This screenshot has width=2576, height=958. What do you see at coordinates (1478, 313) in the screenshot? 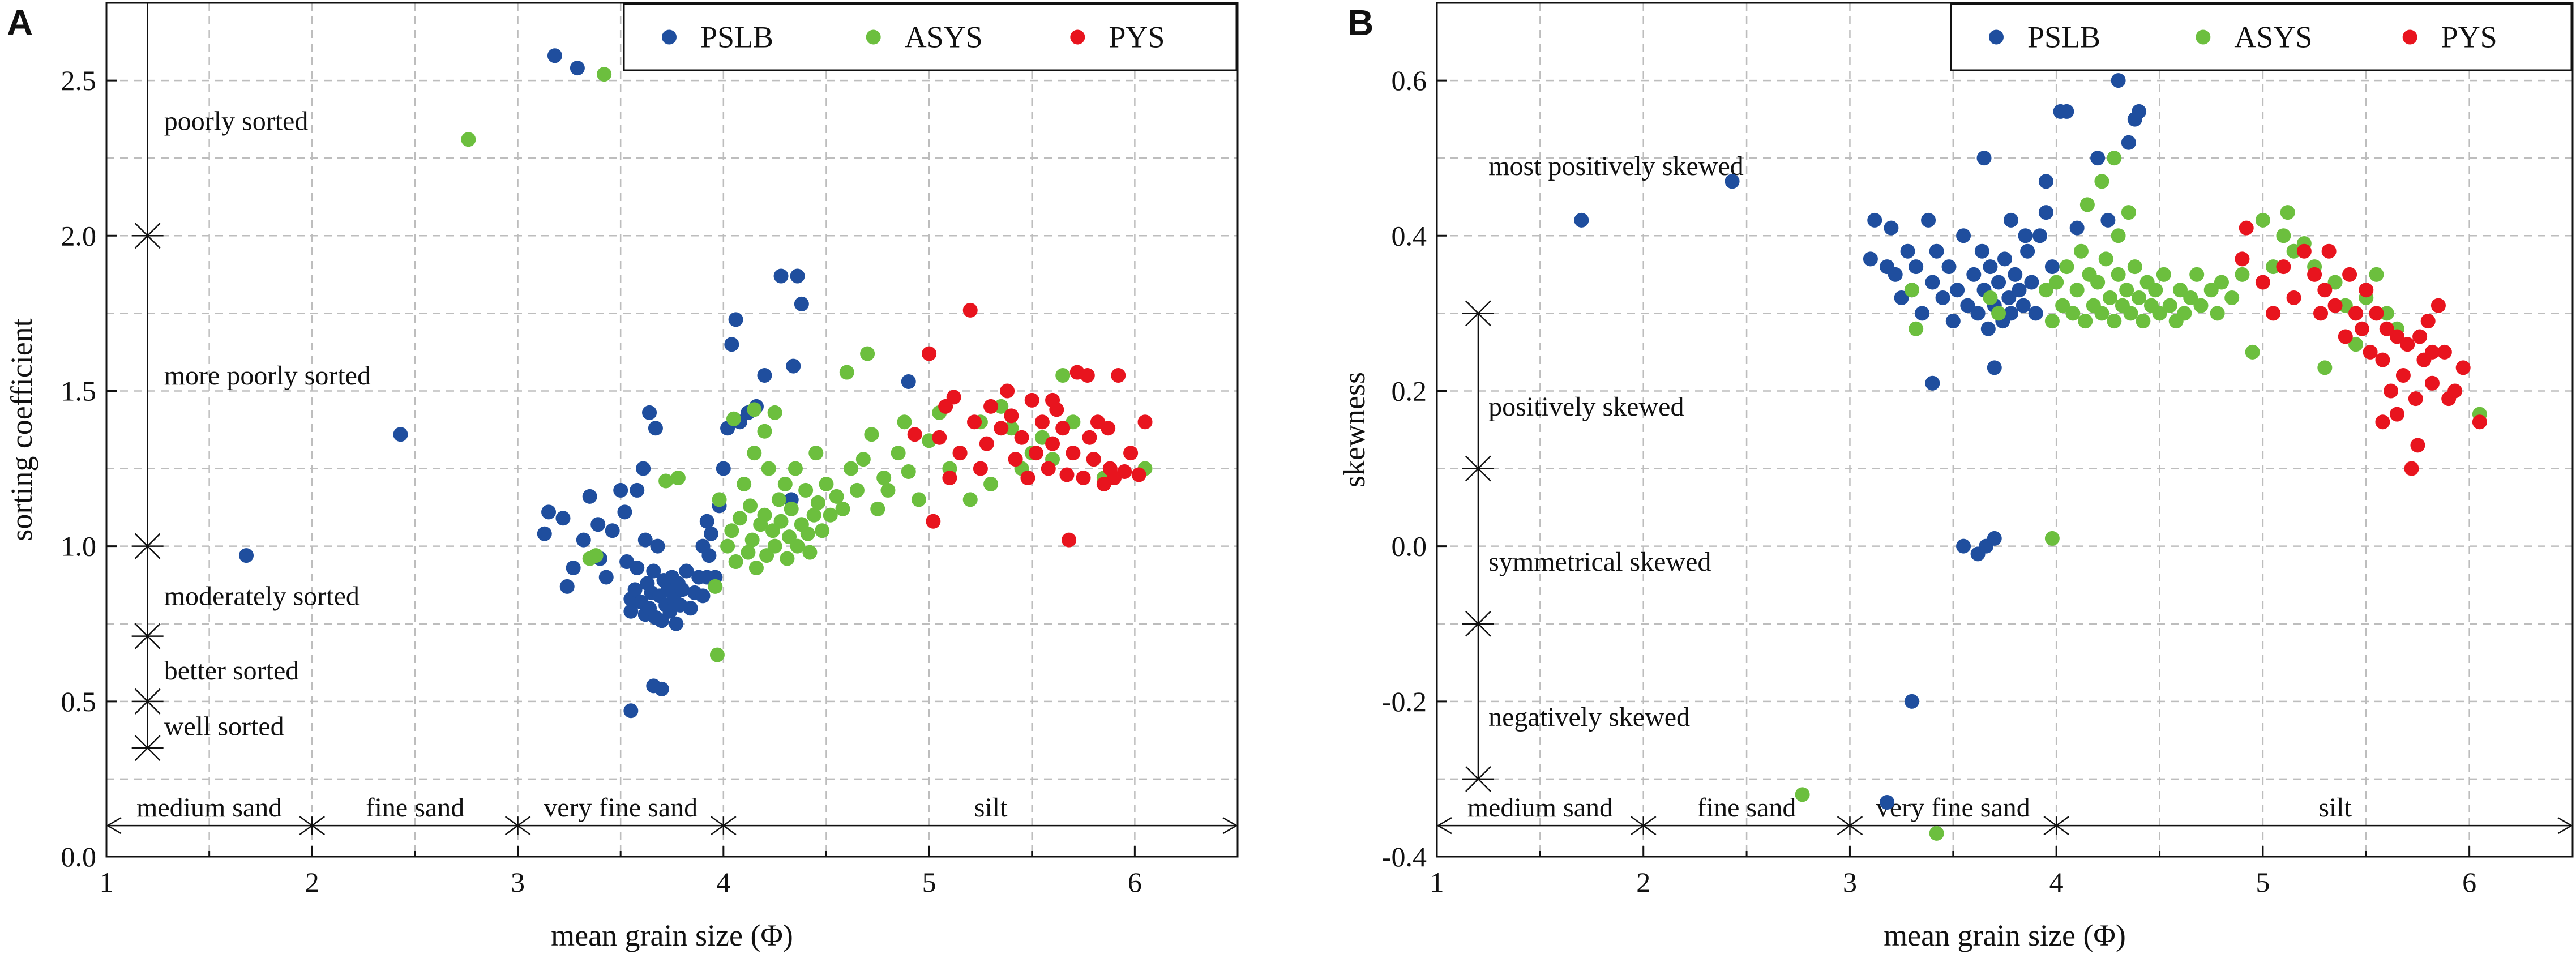
I see `panel-b-class-boundary-arrow` at bounding box center [1478, 313].